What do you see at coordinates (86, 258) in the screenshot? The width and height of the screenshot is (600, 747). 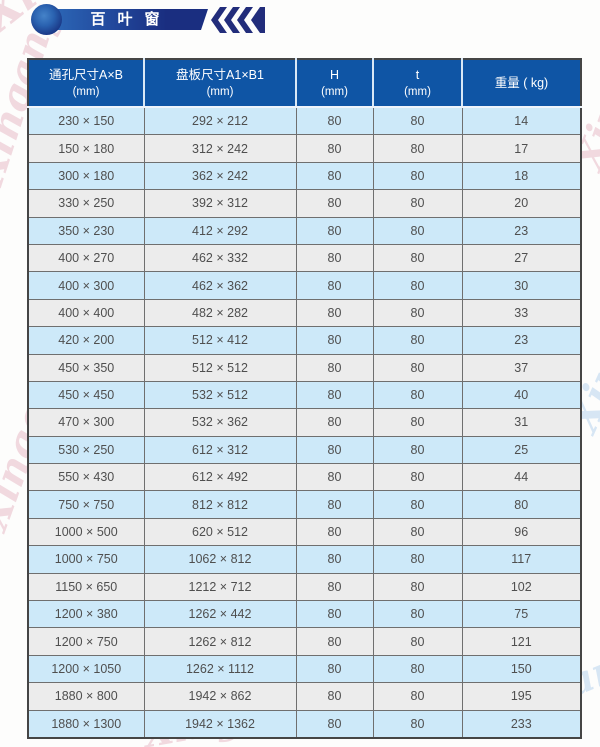 I see `table-cell: 400 × 270` at bounding box center [86, 258].